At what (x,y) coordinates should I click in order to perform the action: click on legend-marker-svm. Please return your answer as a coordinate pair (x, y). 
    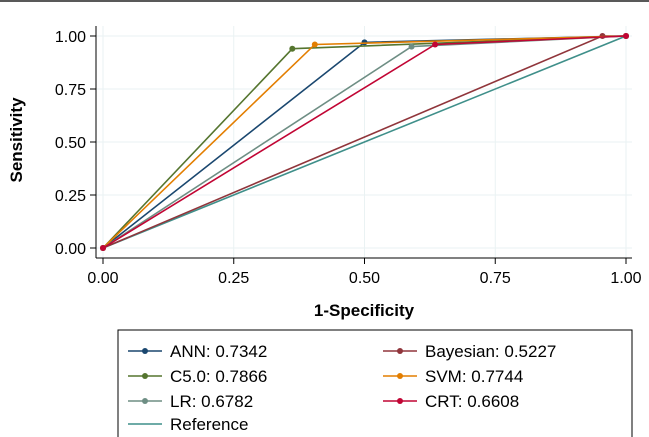
    Looking at the image, I should click on (400, 376).